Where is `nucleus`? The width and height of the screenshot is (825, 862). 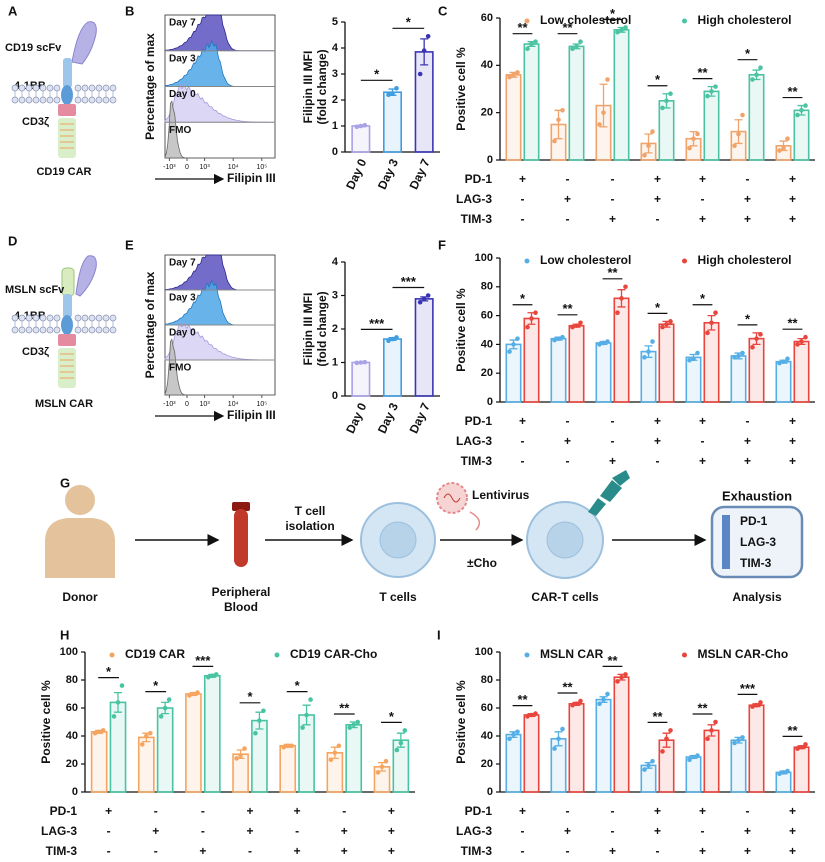
nucleus is located at coordinates (398, 540).